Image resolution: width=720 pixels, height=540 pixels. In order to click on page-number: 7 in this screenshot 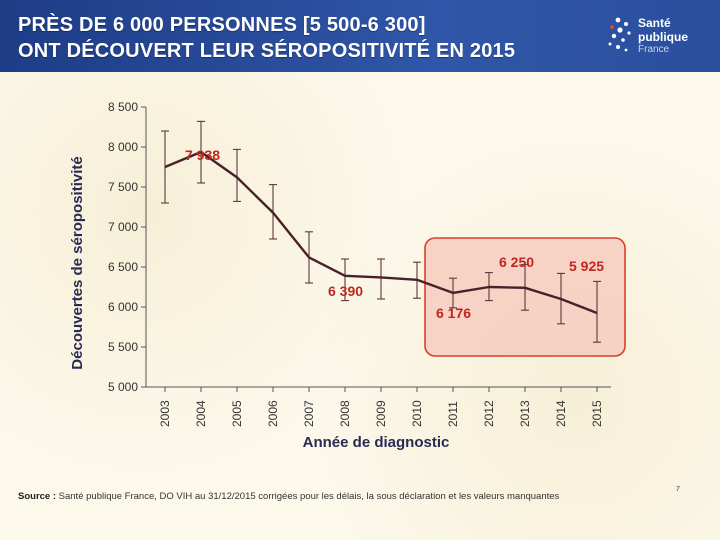, I will do `click(678, 489)`.